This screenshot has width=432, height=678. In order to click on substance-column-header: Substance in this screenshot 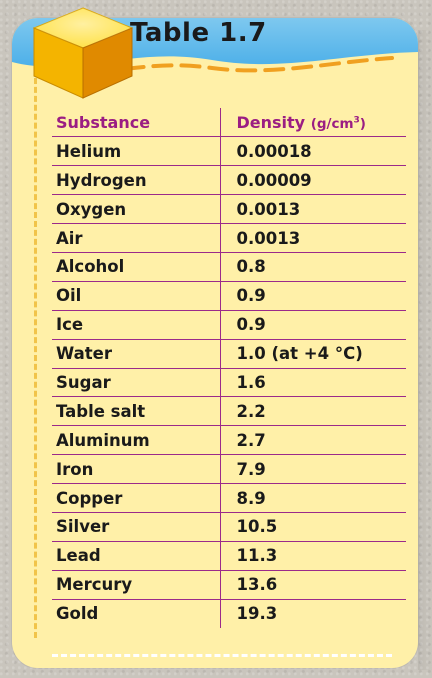, I will do `click(136, 123)`.